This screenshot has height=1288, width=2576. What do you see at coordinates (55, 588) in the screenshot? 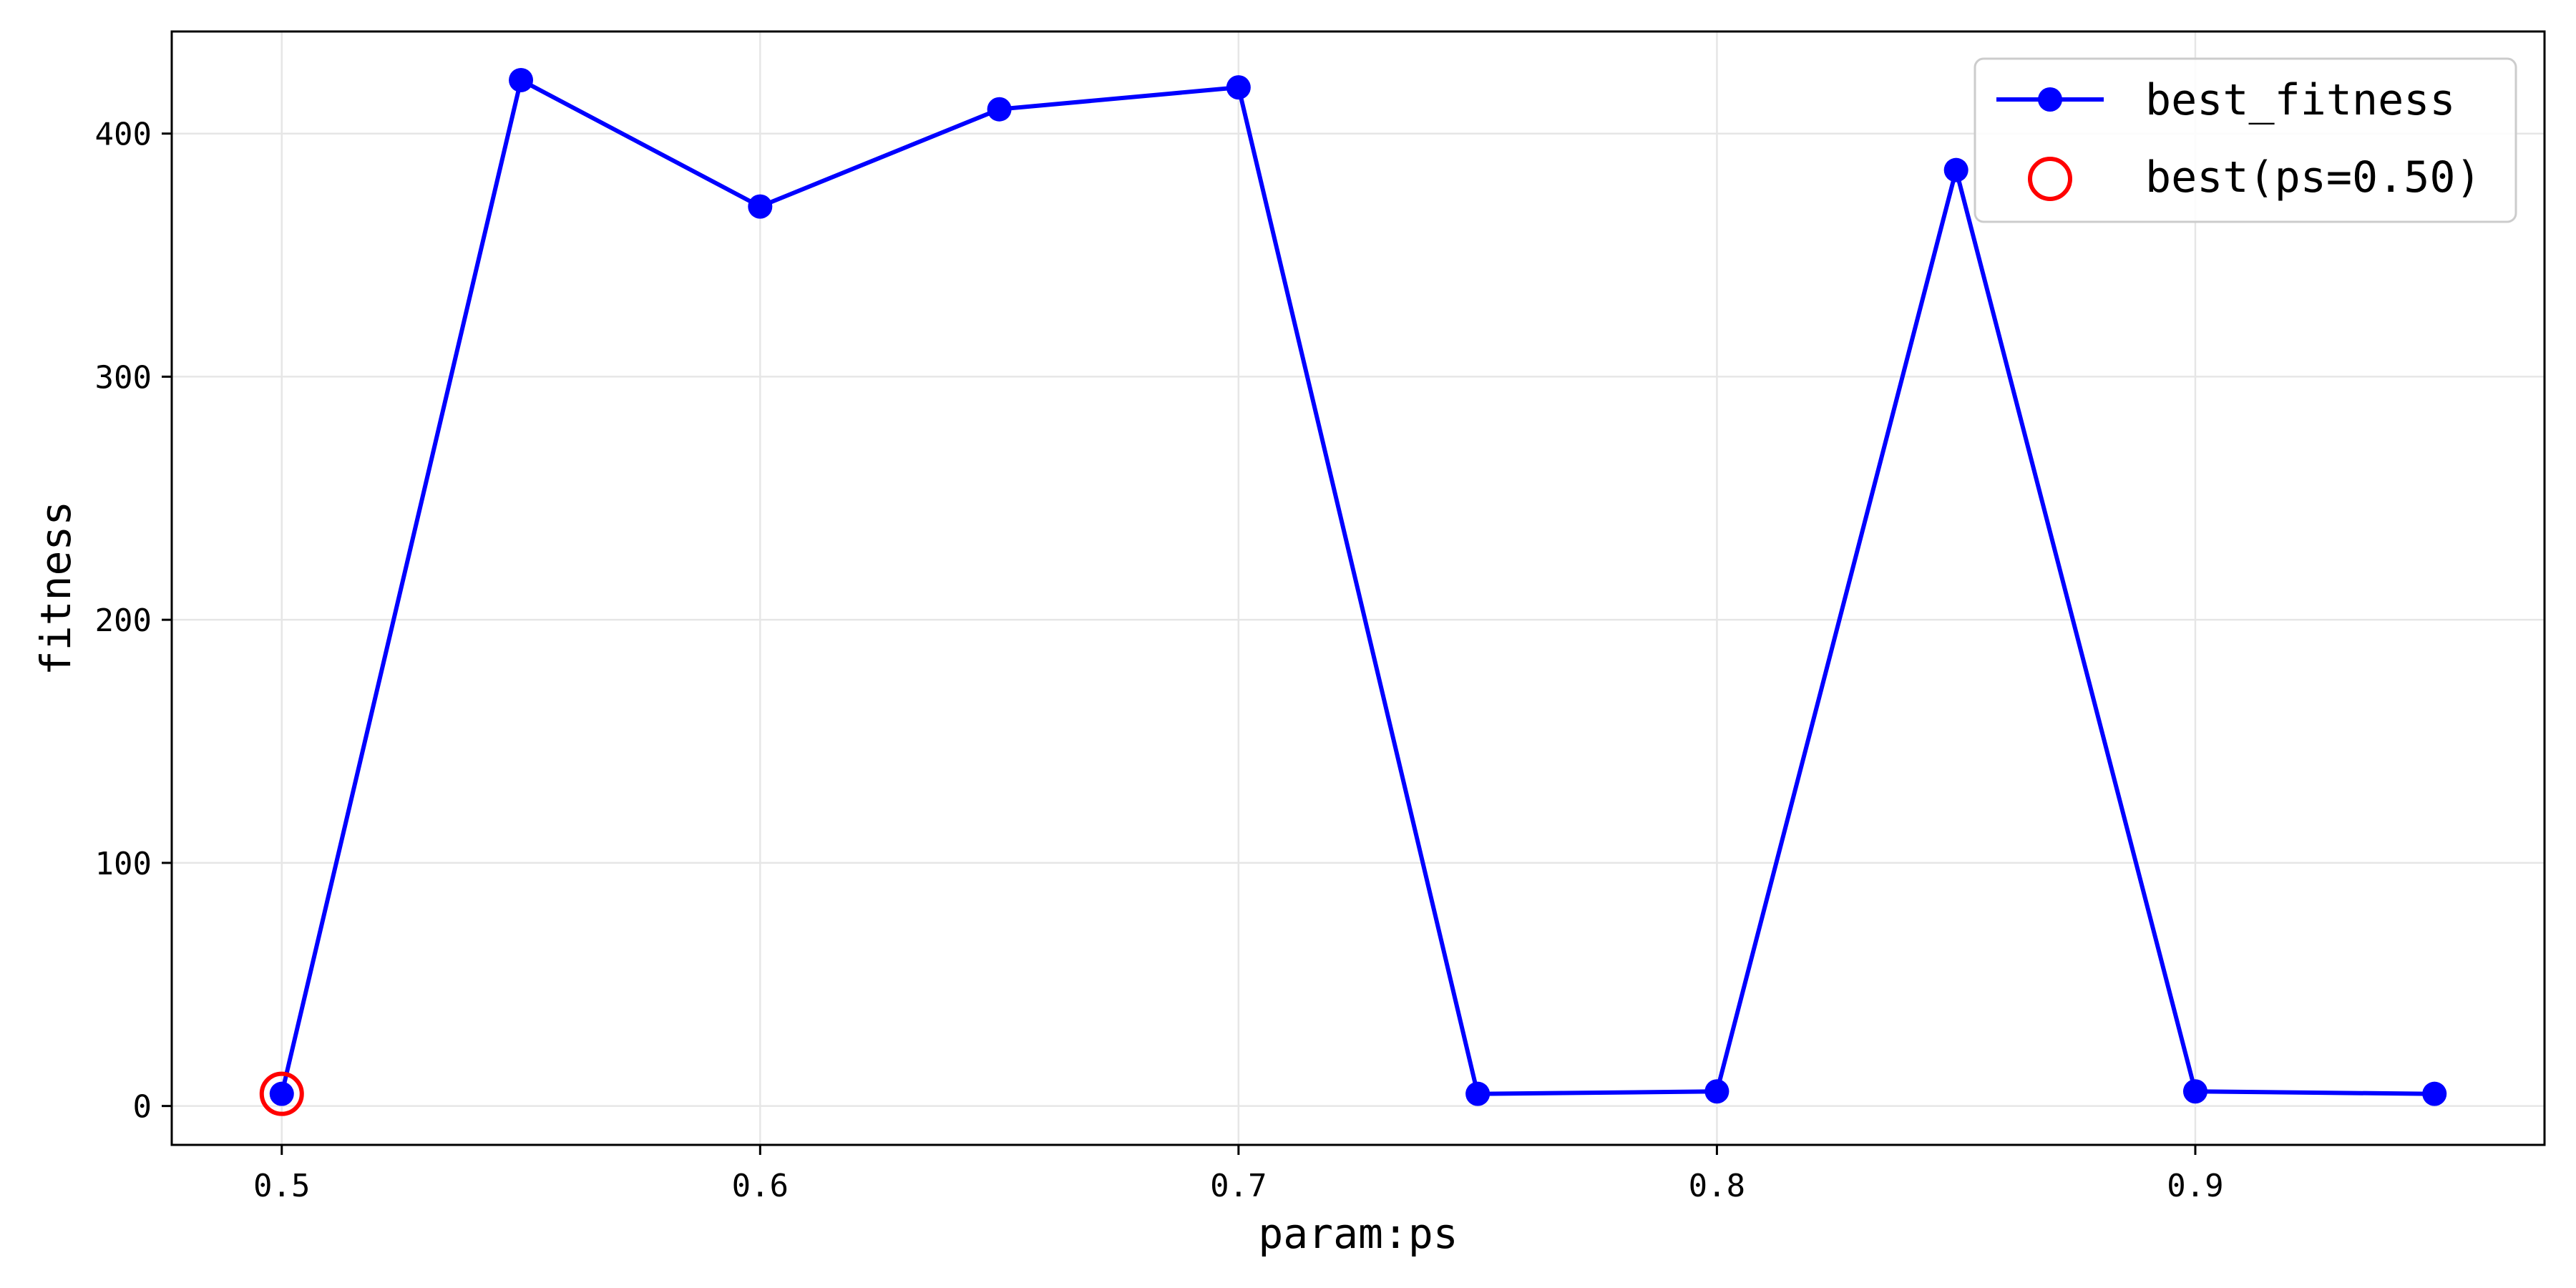
I see `y-axis-label: fitness` at bounding box center [55, 588].